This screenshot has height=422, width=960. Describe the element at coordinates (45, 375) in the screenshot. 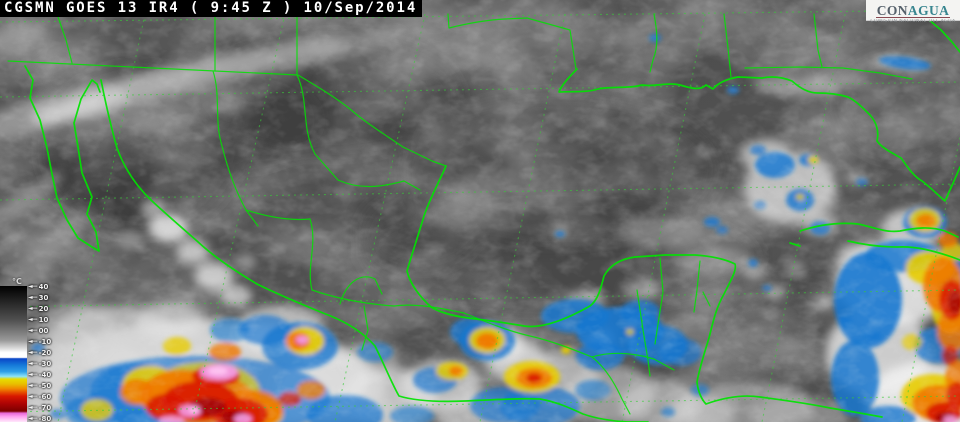

I see `scale-label-value: -40` at that location.